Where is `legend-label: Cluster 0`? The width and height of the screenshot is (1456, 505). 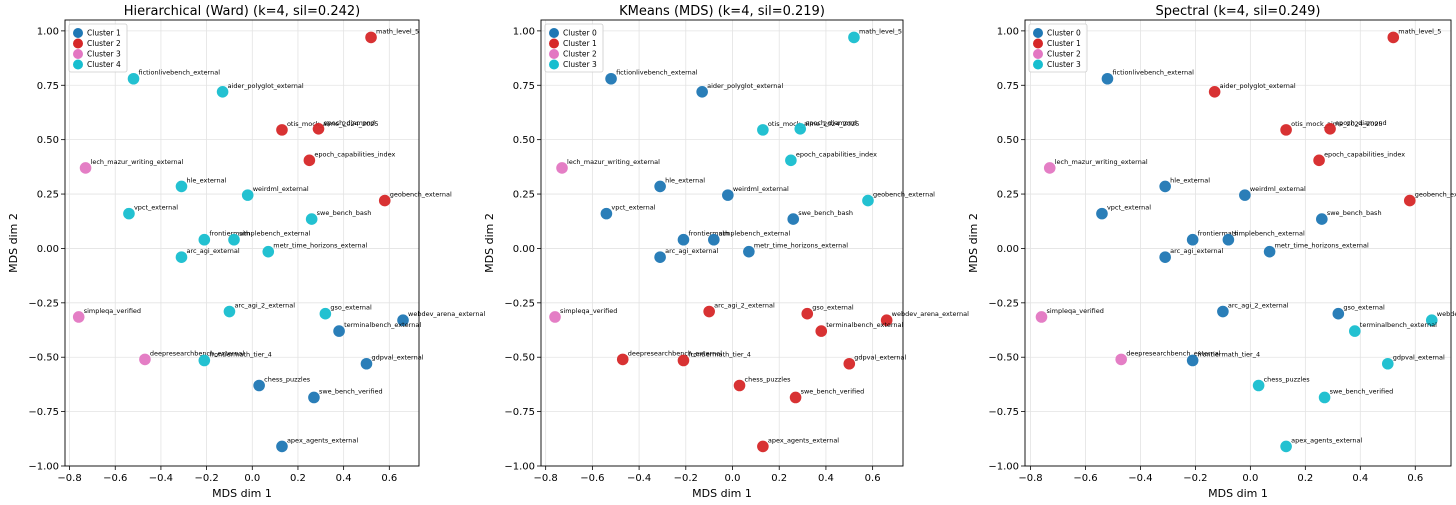 legend-label: Cluster 0 is located at coordinates (580, 33).